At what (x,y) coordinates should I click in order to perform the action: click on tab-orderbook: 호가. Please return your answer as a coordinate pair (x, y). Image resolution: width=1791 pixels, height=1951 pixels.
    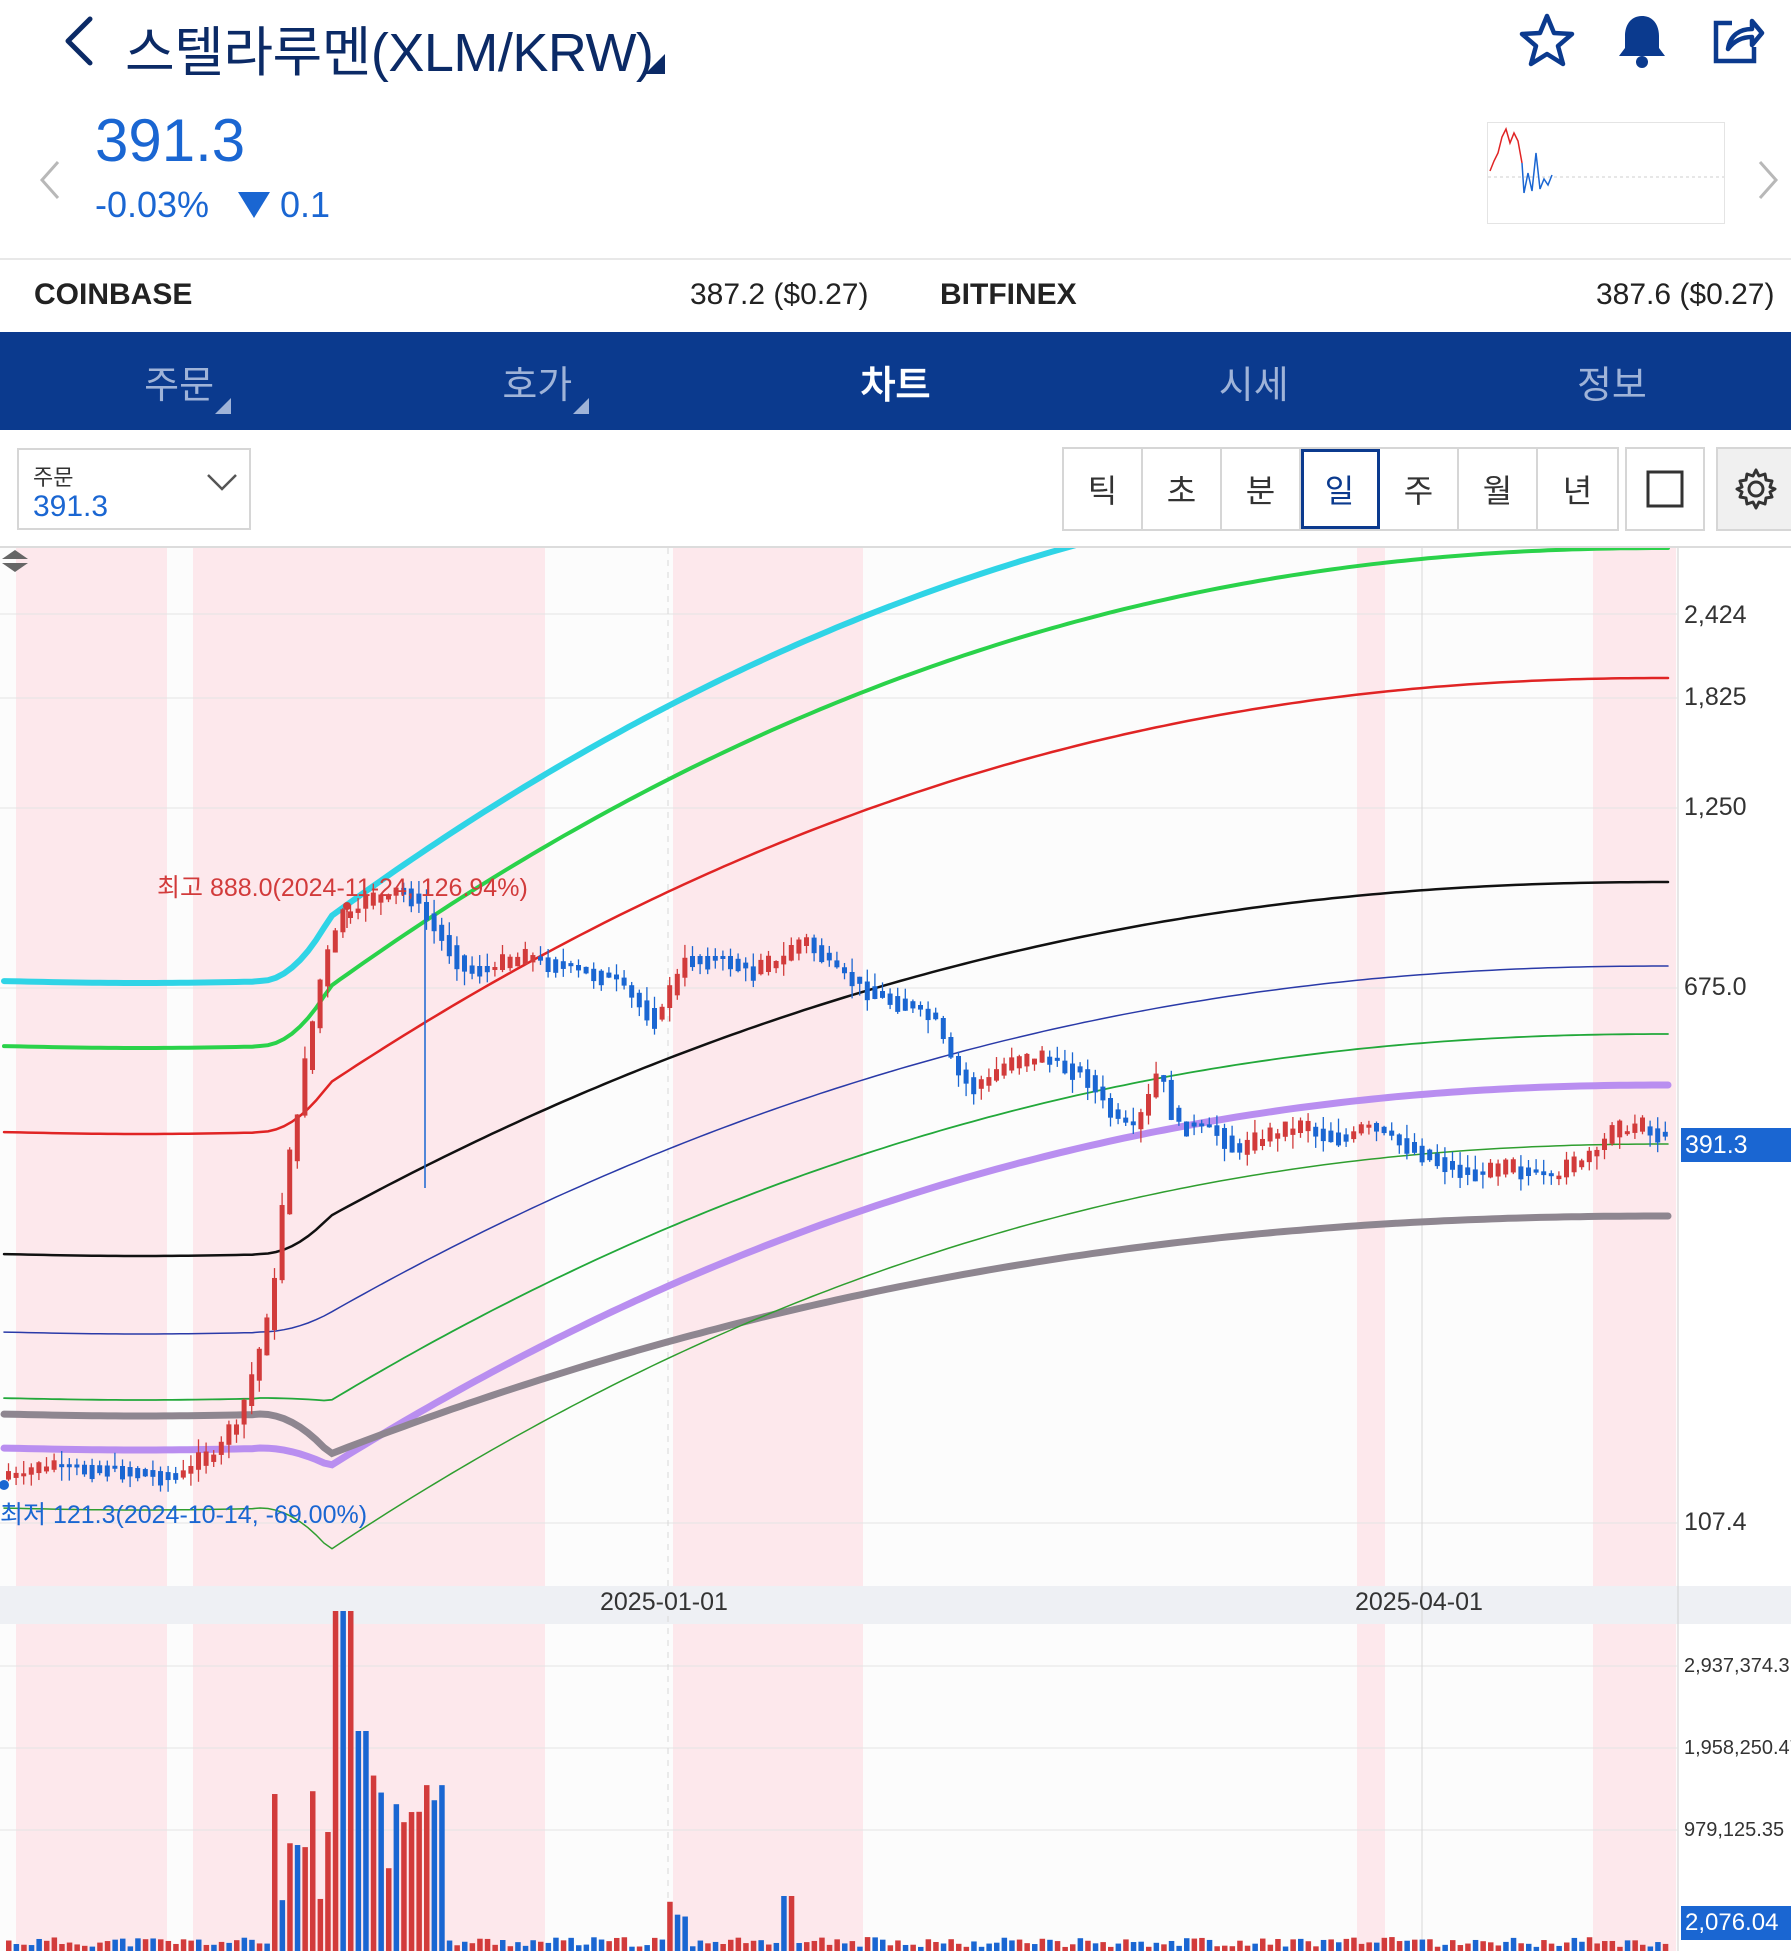
    Looking at the image, I should click on (537, 381).